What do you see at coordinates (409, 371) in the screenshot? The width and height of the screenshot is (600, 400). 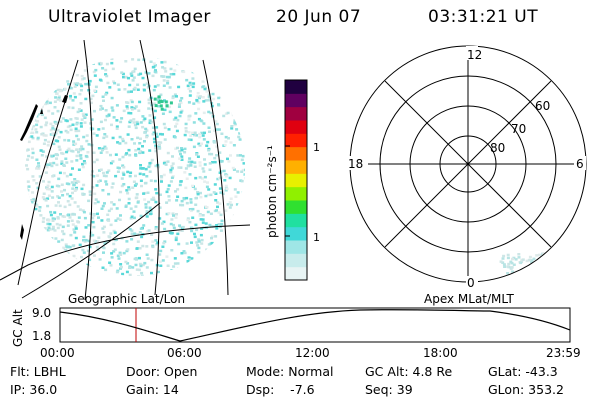 I see `gc-alt-info: GC Alt: 4.8 Re` at bounding box center [409, 371].